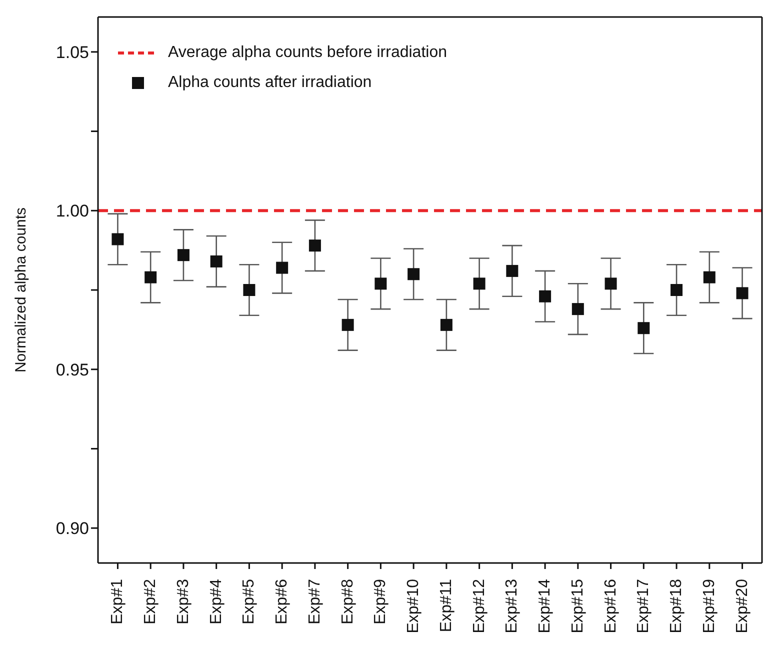 This screenshot has height=659, width=781. What do you see at coordinates (545, 606) in the screenshot?
I see `x-tick-label: Exp#14` at bounding box center [545, 606].